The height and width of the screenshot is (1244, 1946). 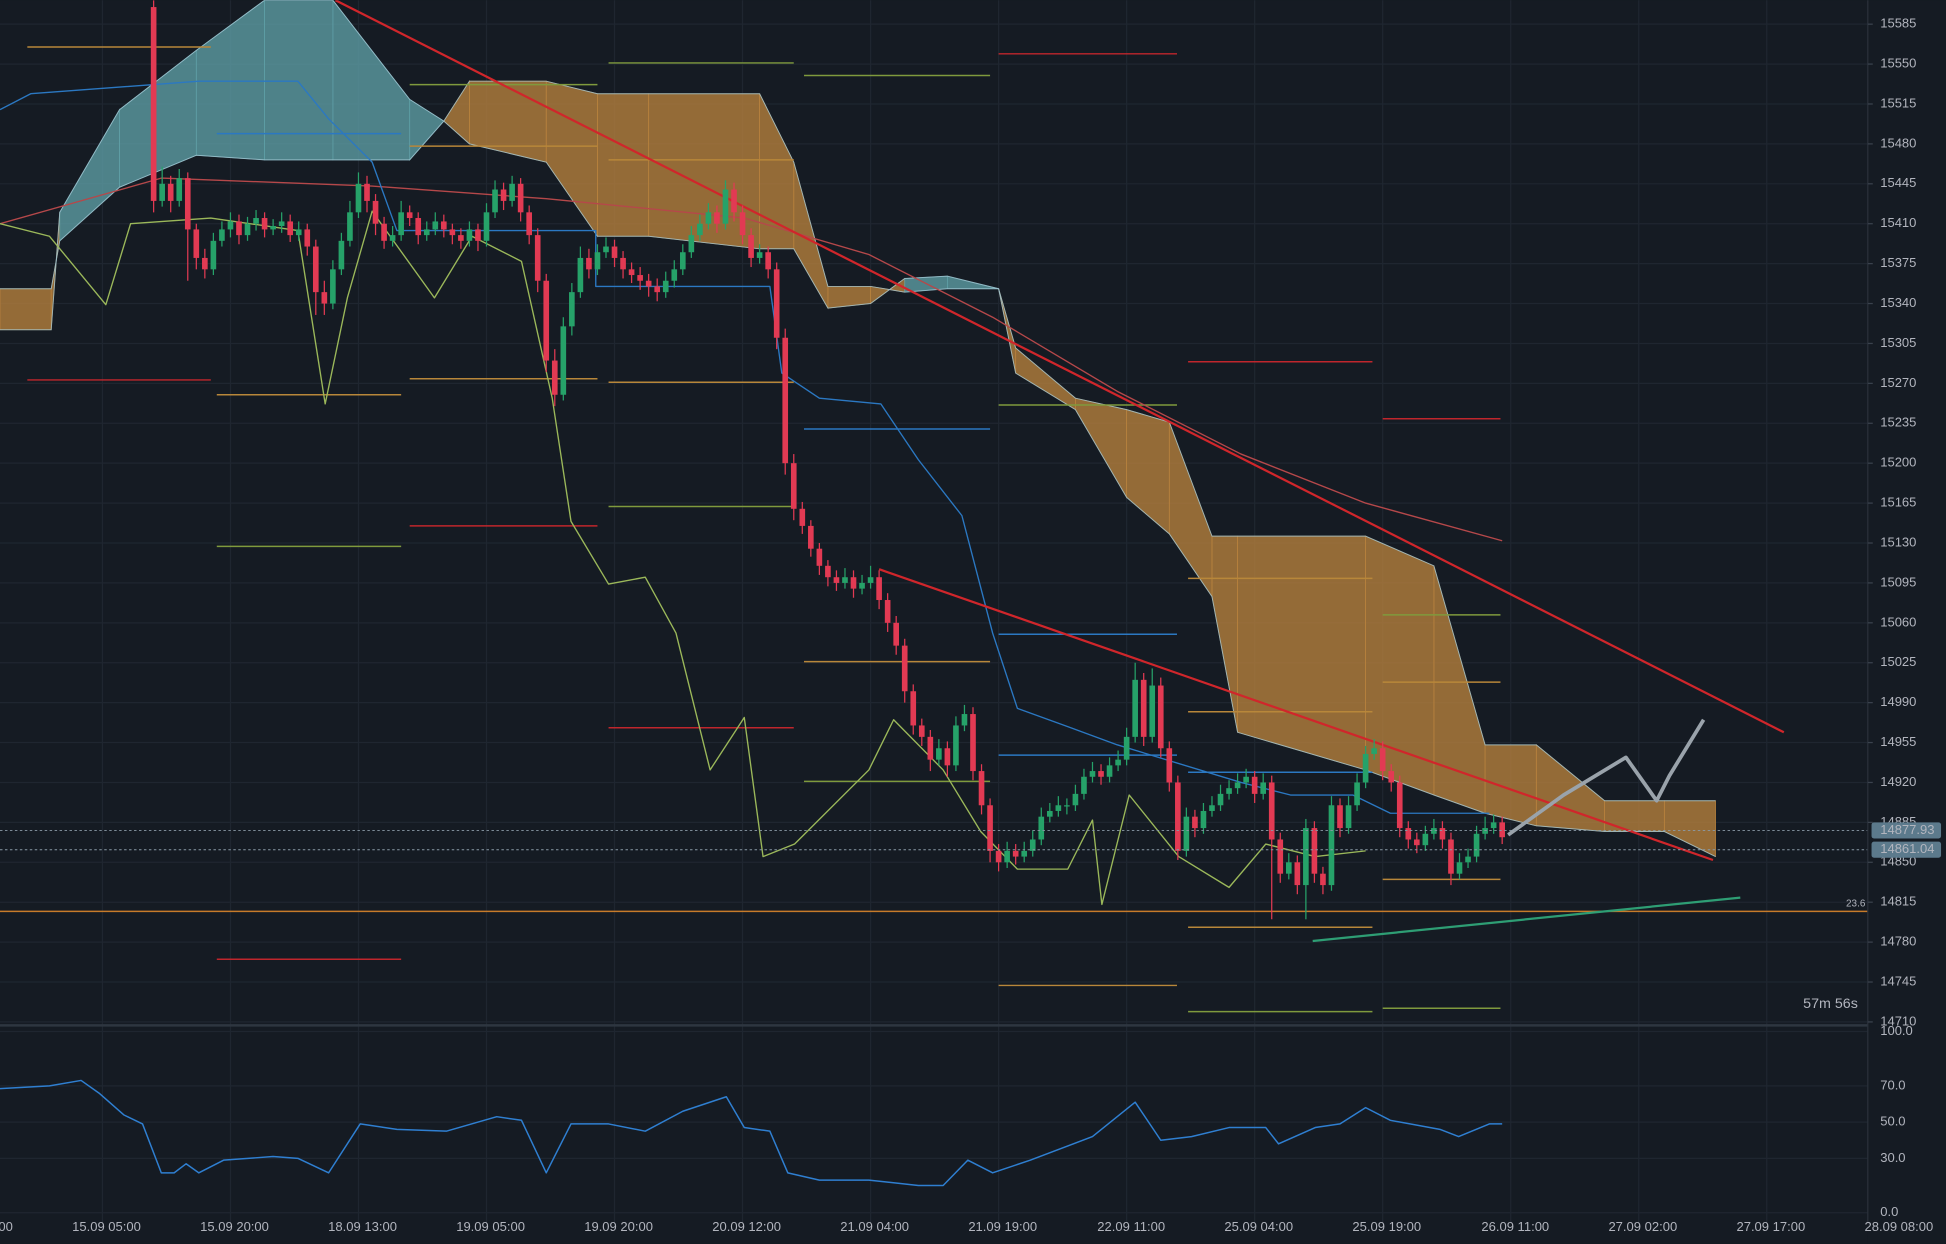 I want to click on x-tick-label: 26.09 11:00, so click(x=1515, y=1226).